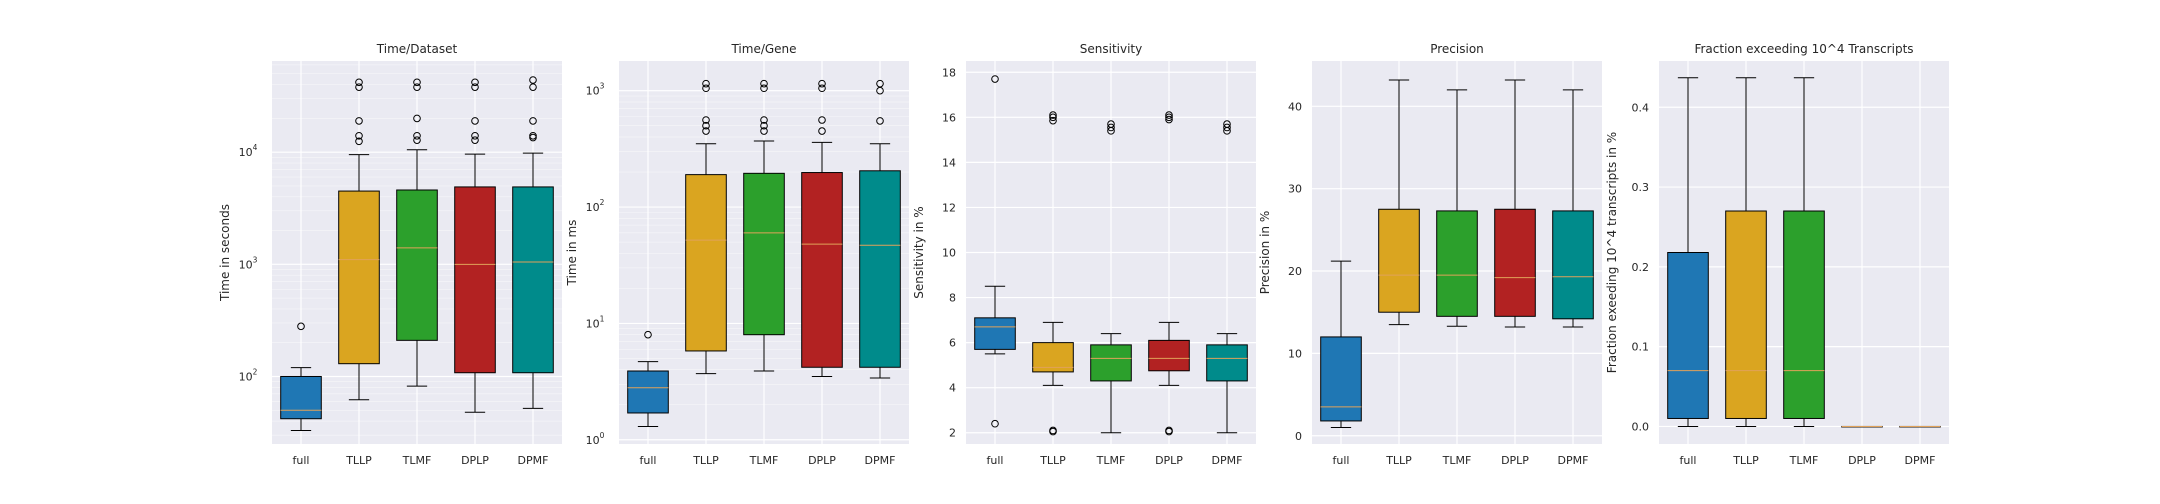 This screenshot has height=504, width=2160. Describe the element at coordinates (602, 435) in the screenshot. I see `y-tick-exponent: 0` at that location.